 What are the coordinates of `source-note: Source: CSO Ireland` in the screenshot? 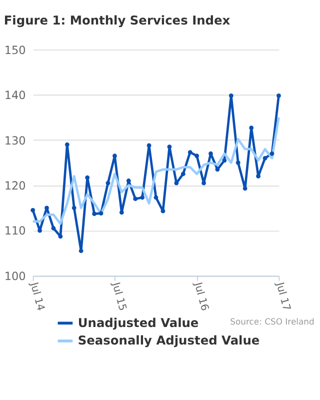 It's located at (272, 321).